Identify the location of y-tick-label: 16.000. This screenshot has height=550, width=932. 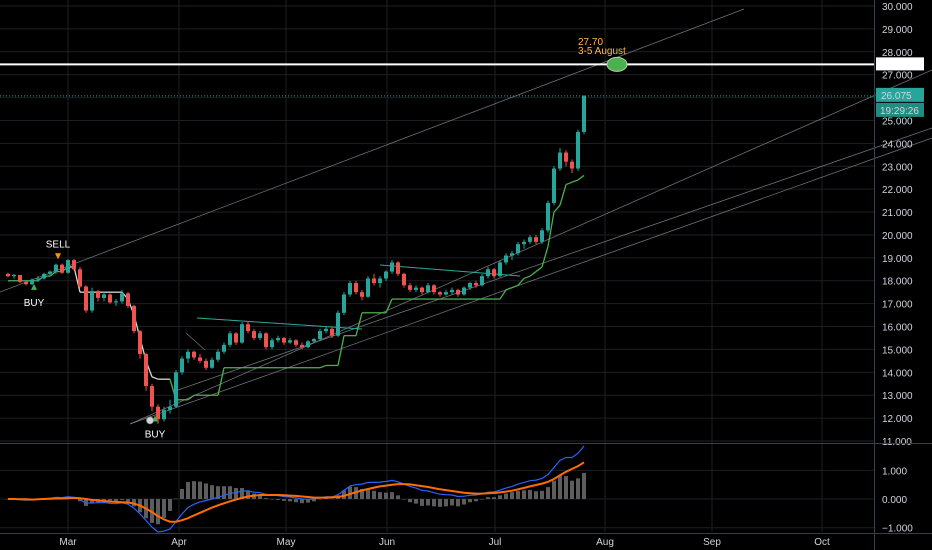
(897, 328).